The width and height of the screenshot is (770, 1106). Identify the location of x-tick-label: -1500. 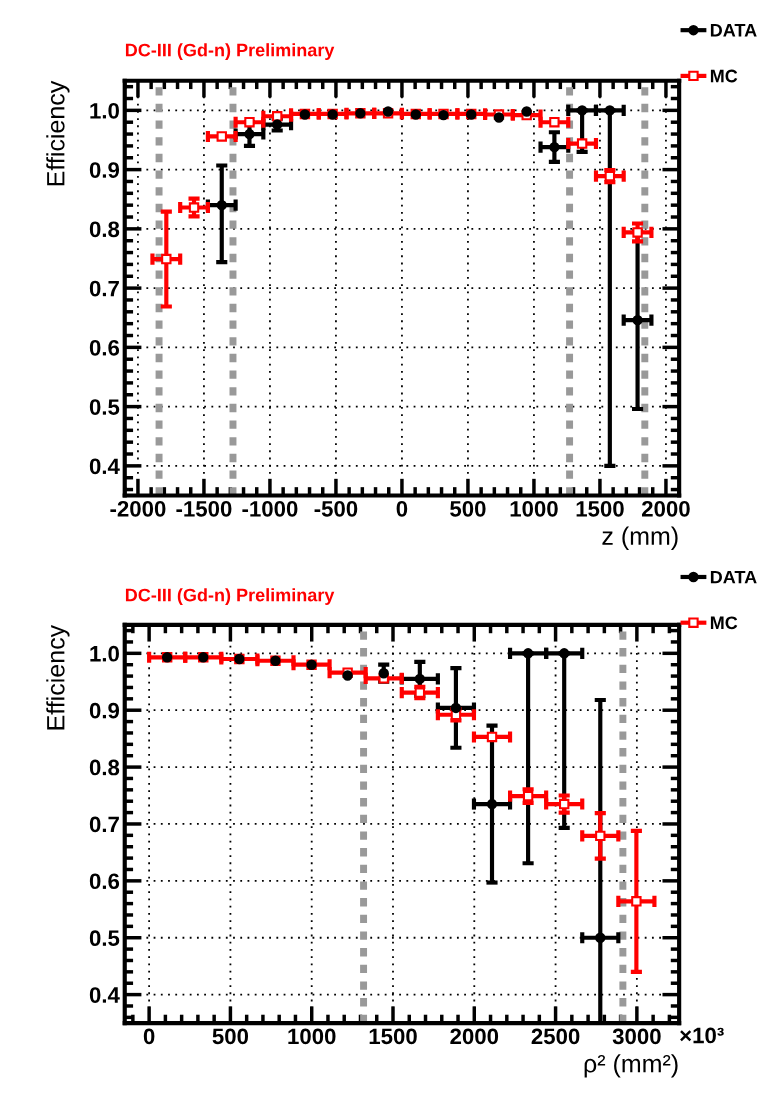
(204, 508).